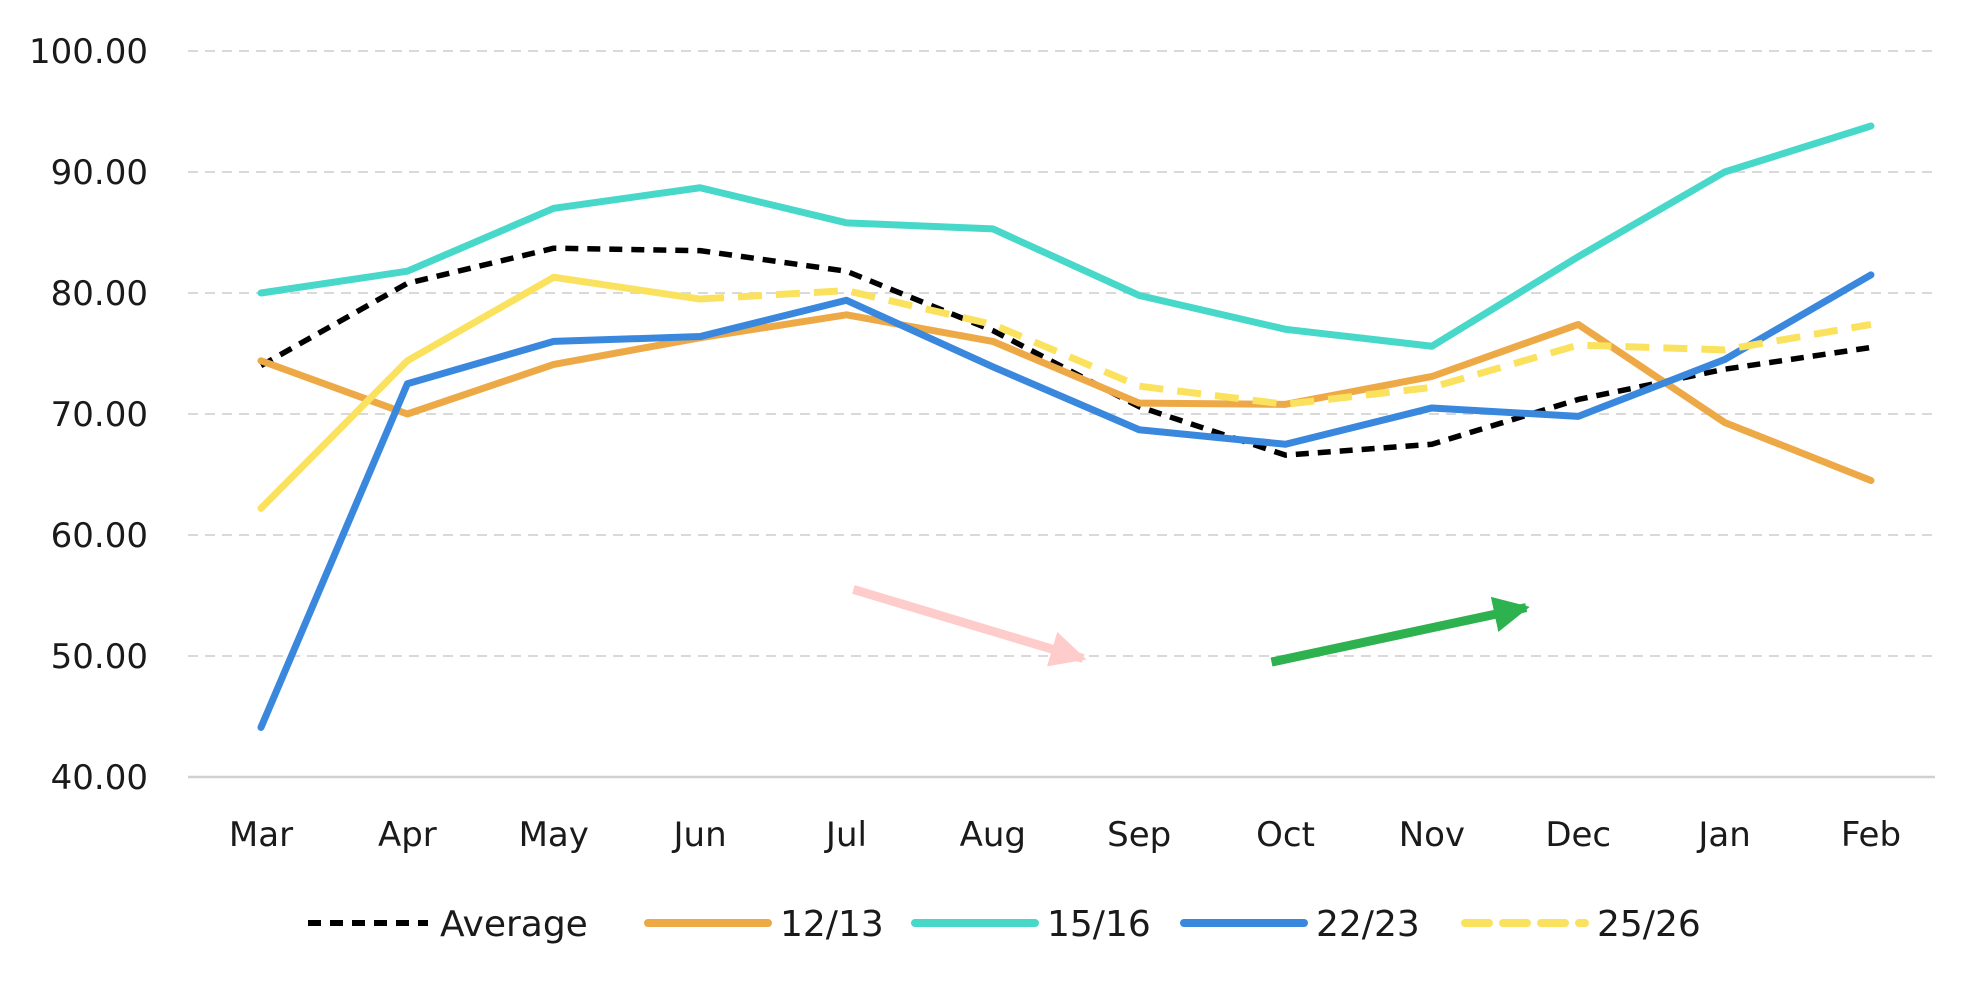  I want to click on x-tick-label: Jan, so click(1723, 835).